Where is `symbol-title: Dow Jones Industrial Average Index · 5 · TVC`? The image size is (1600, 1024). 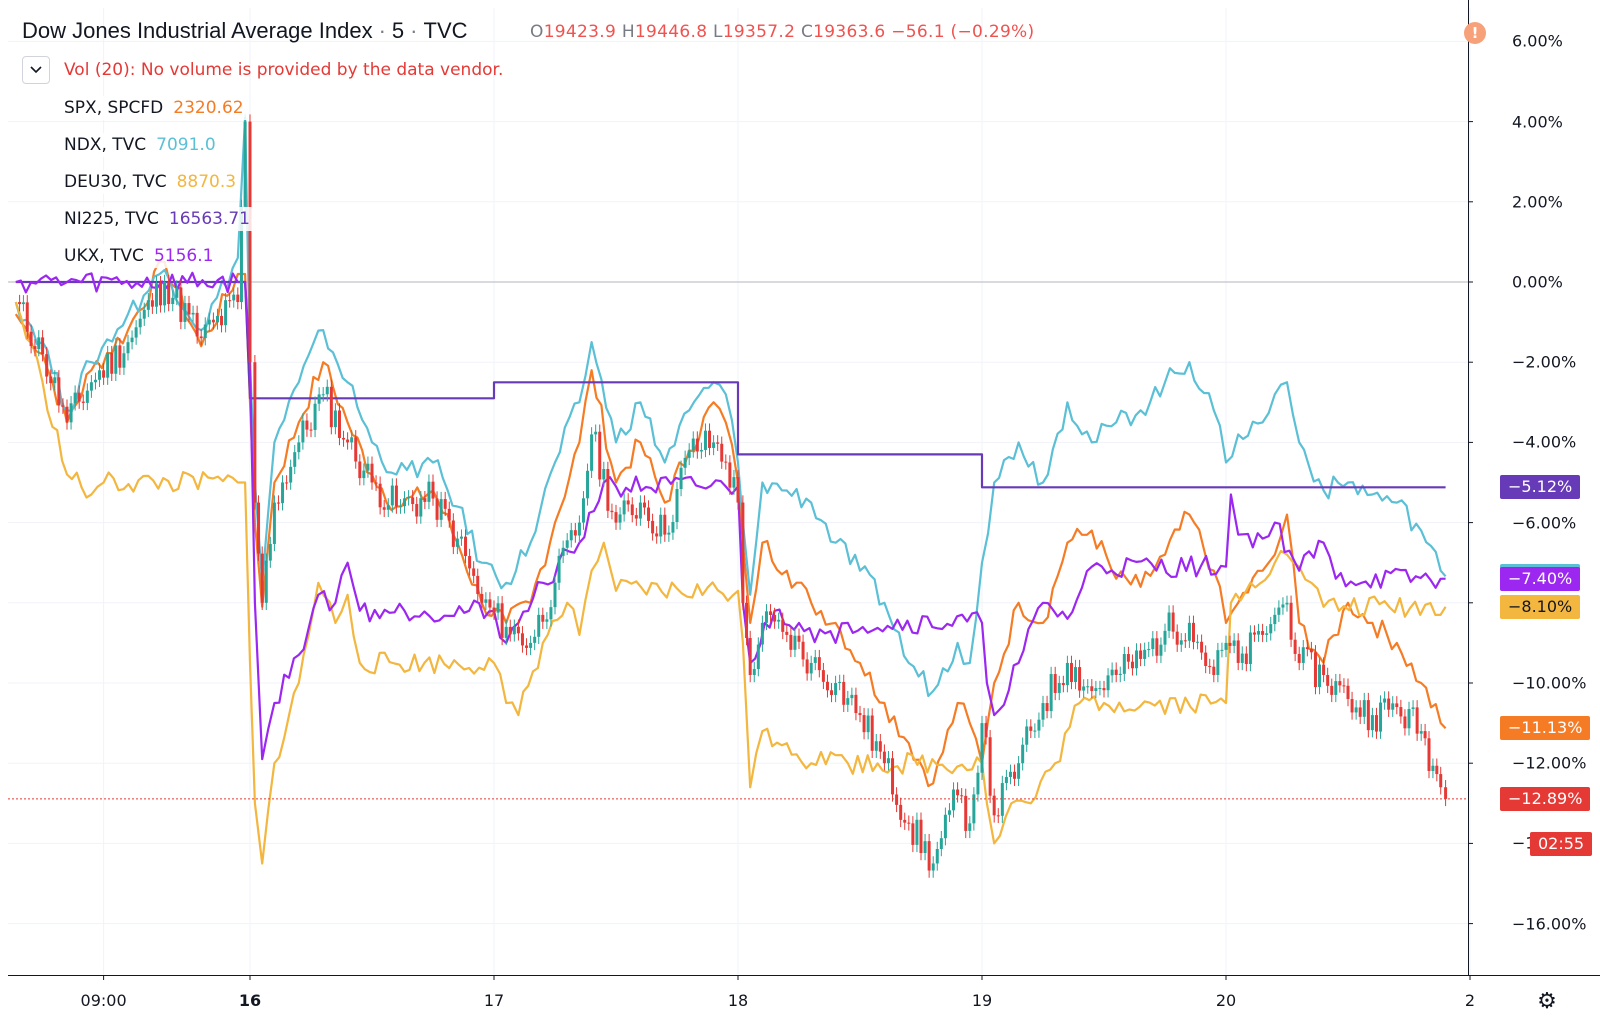
symbol-title: Dow Jones Industrial Average Index · 5 · TVC is located at coordinates (245, 31).